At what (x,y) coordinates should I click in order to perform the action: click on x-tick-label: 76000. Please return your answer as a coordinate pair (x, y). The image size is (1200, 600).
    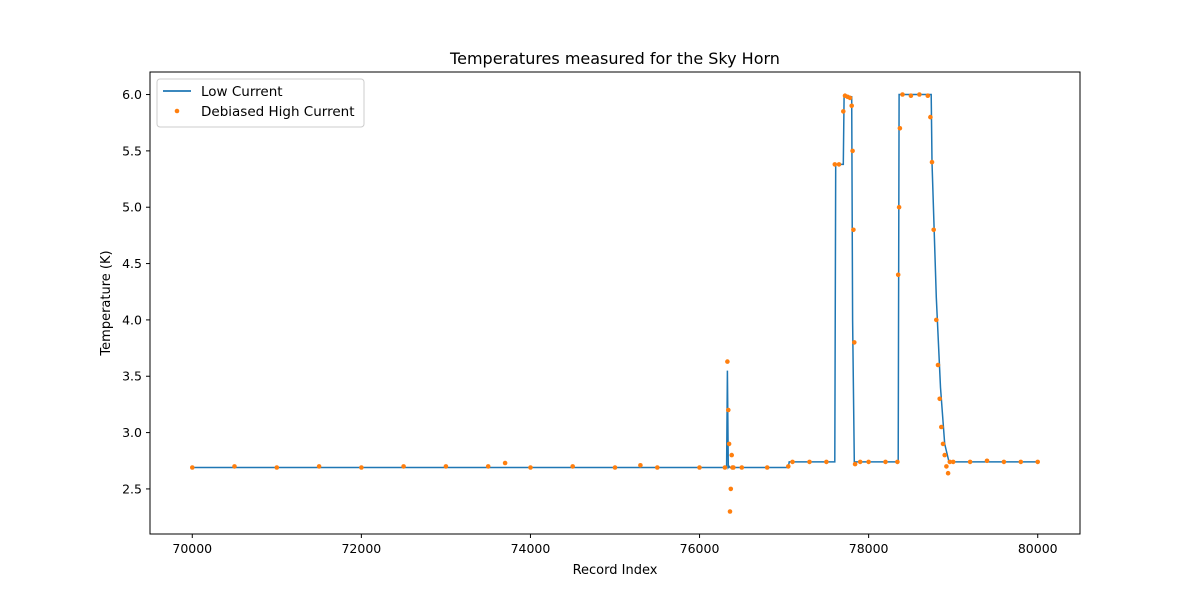
    Looking at the image, I should click on (700, 548).